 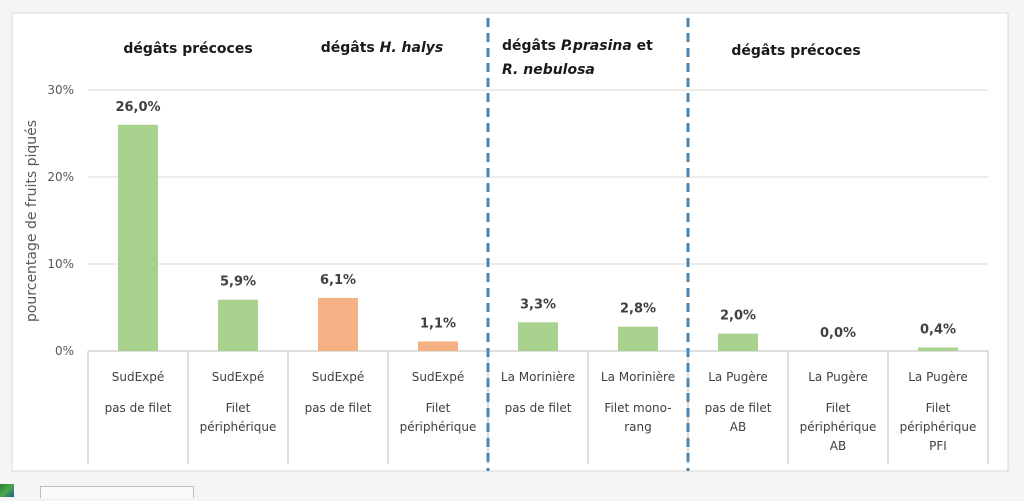 I want to click on logo-icon, so click(x=7, y=490).